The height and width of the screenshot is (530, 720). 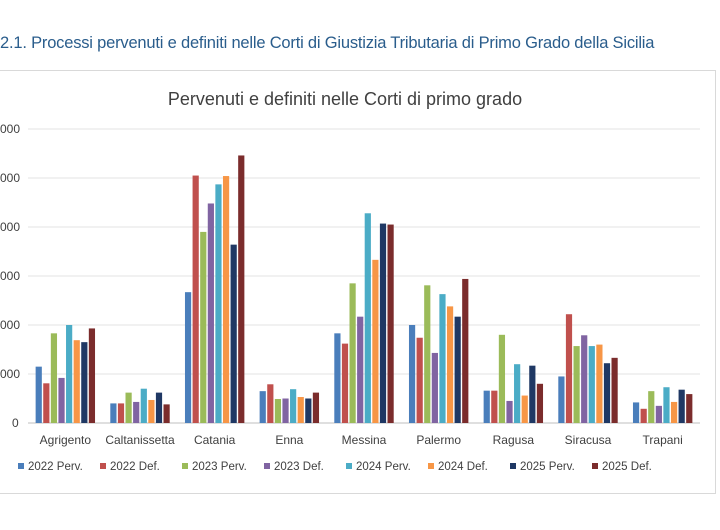 I want to click on x-category-label: Messina, so click(x=364, y=440).